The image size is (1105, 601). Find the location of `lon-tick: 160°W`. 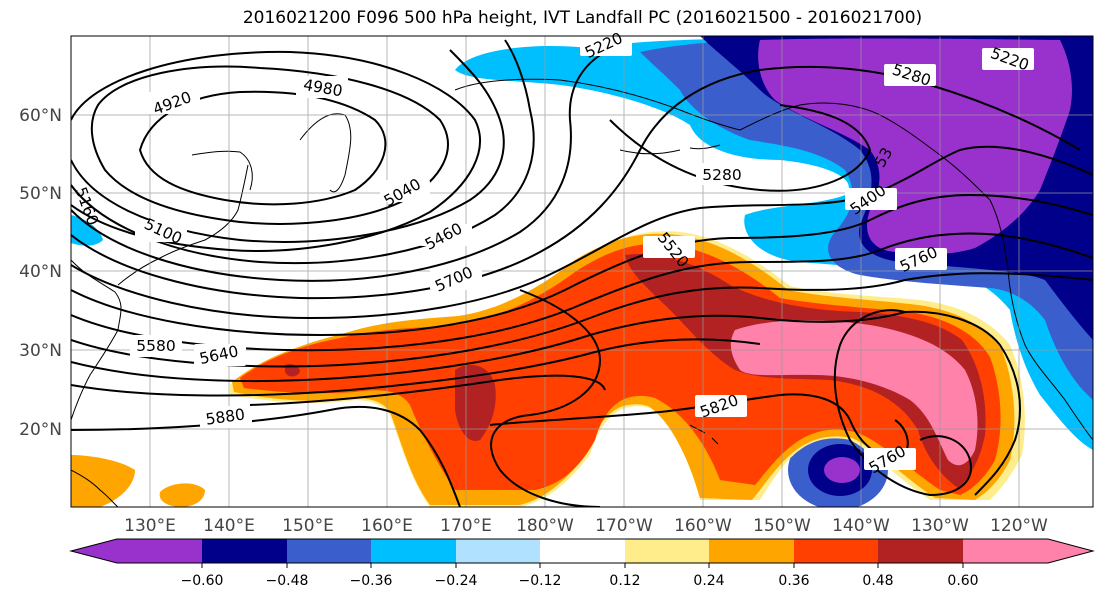

lon-tick: 160°W is located at coordinates (703, 526).